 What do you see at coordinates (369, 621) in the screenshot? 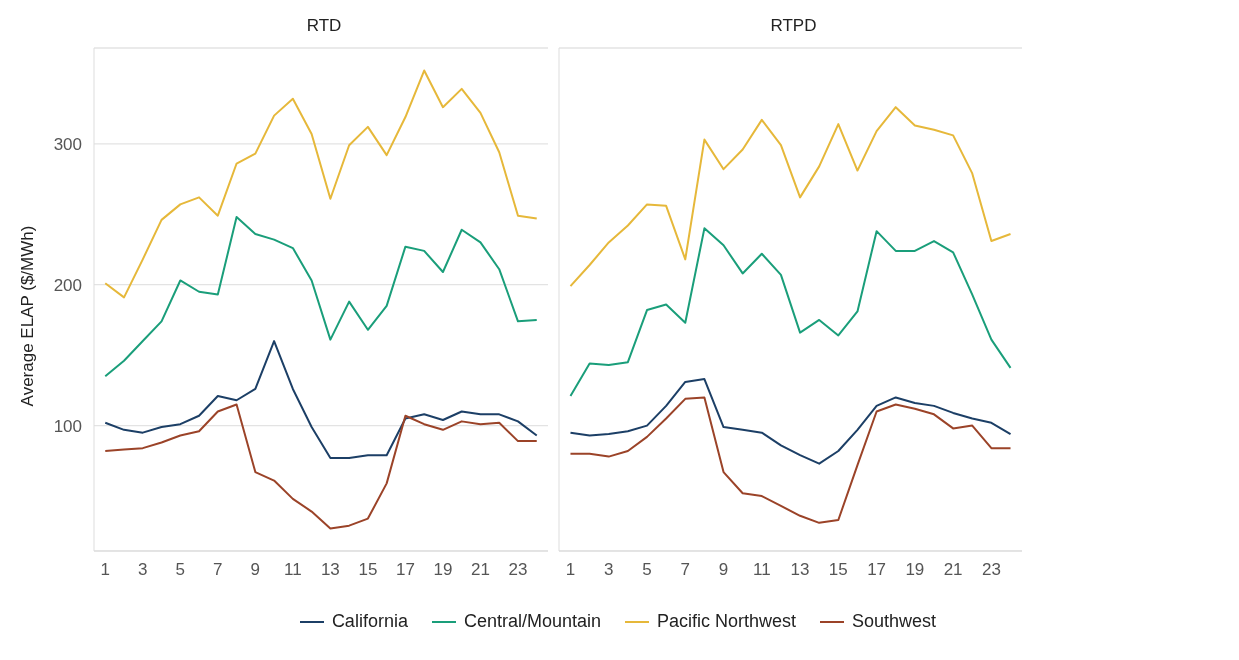
I see `legend-label: California` at bounding box center [369, 621].